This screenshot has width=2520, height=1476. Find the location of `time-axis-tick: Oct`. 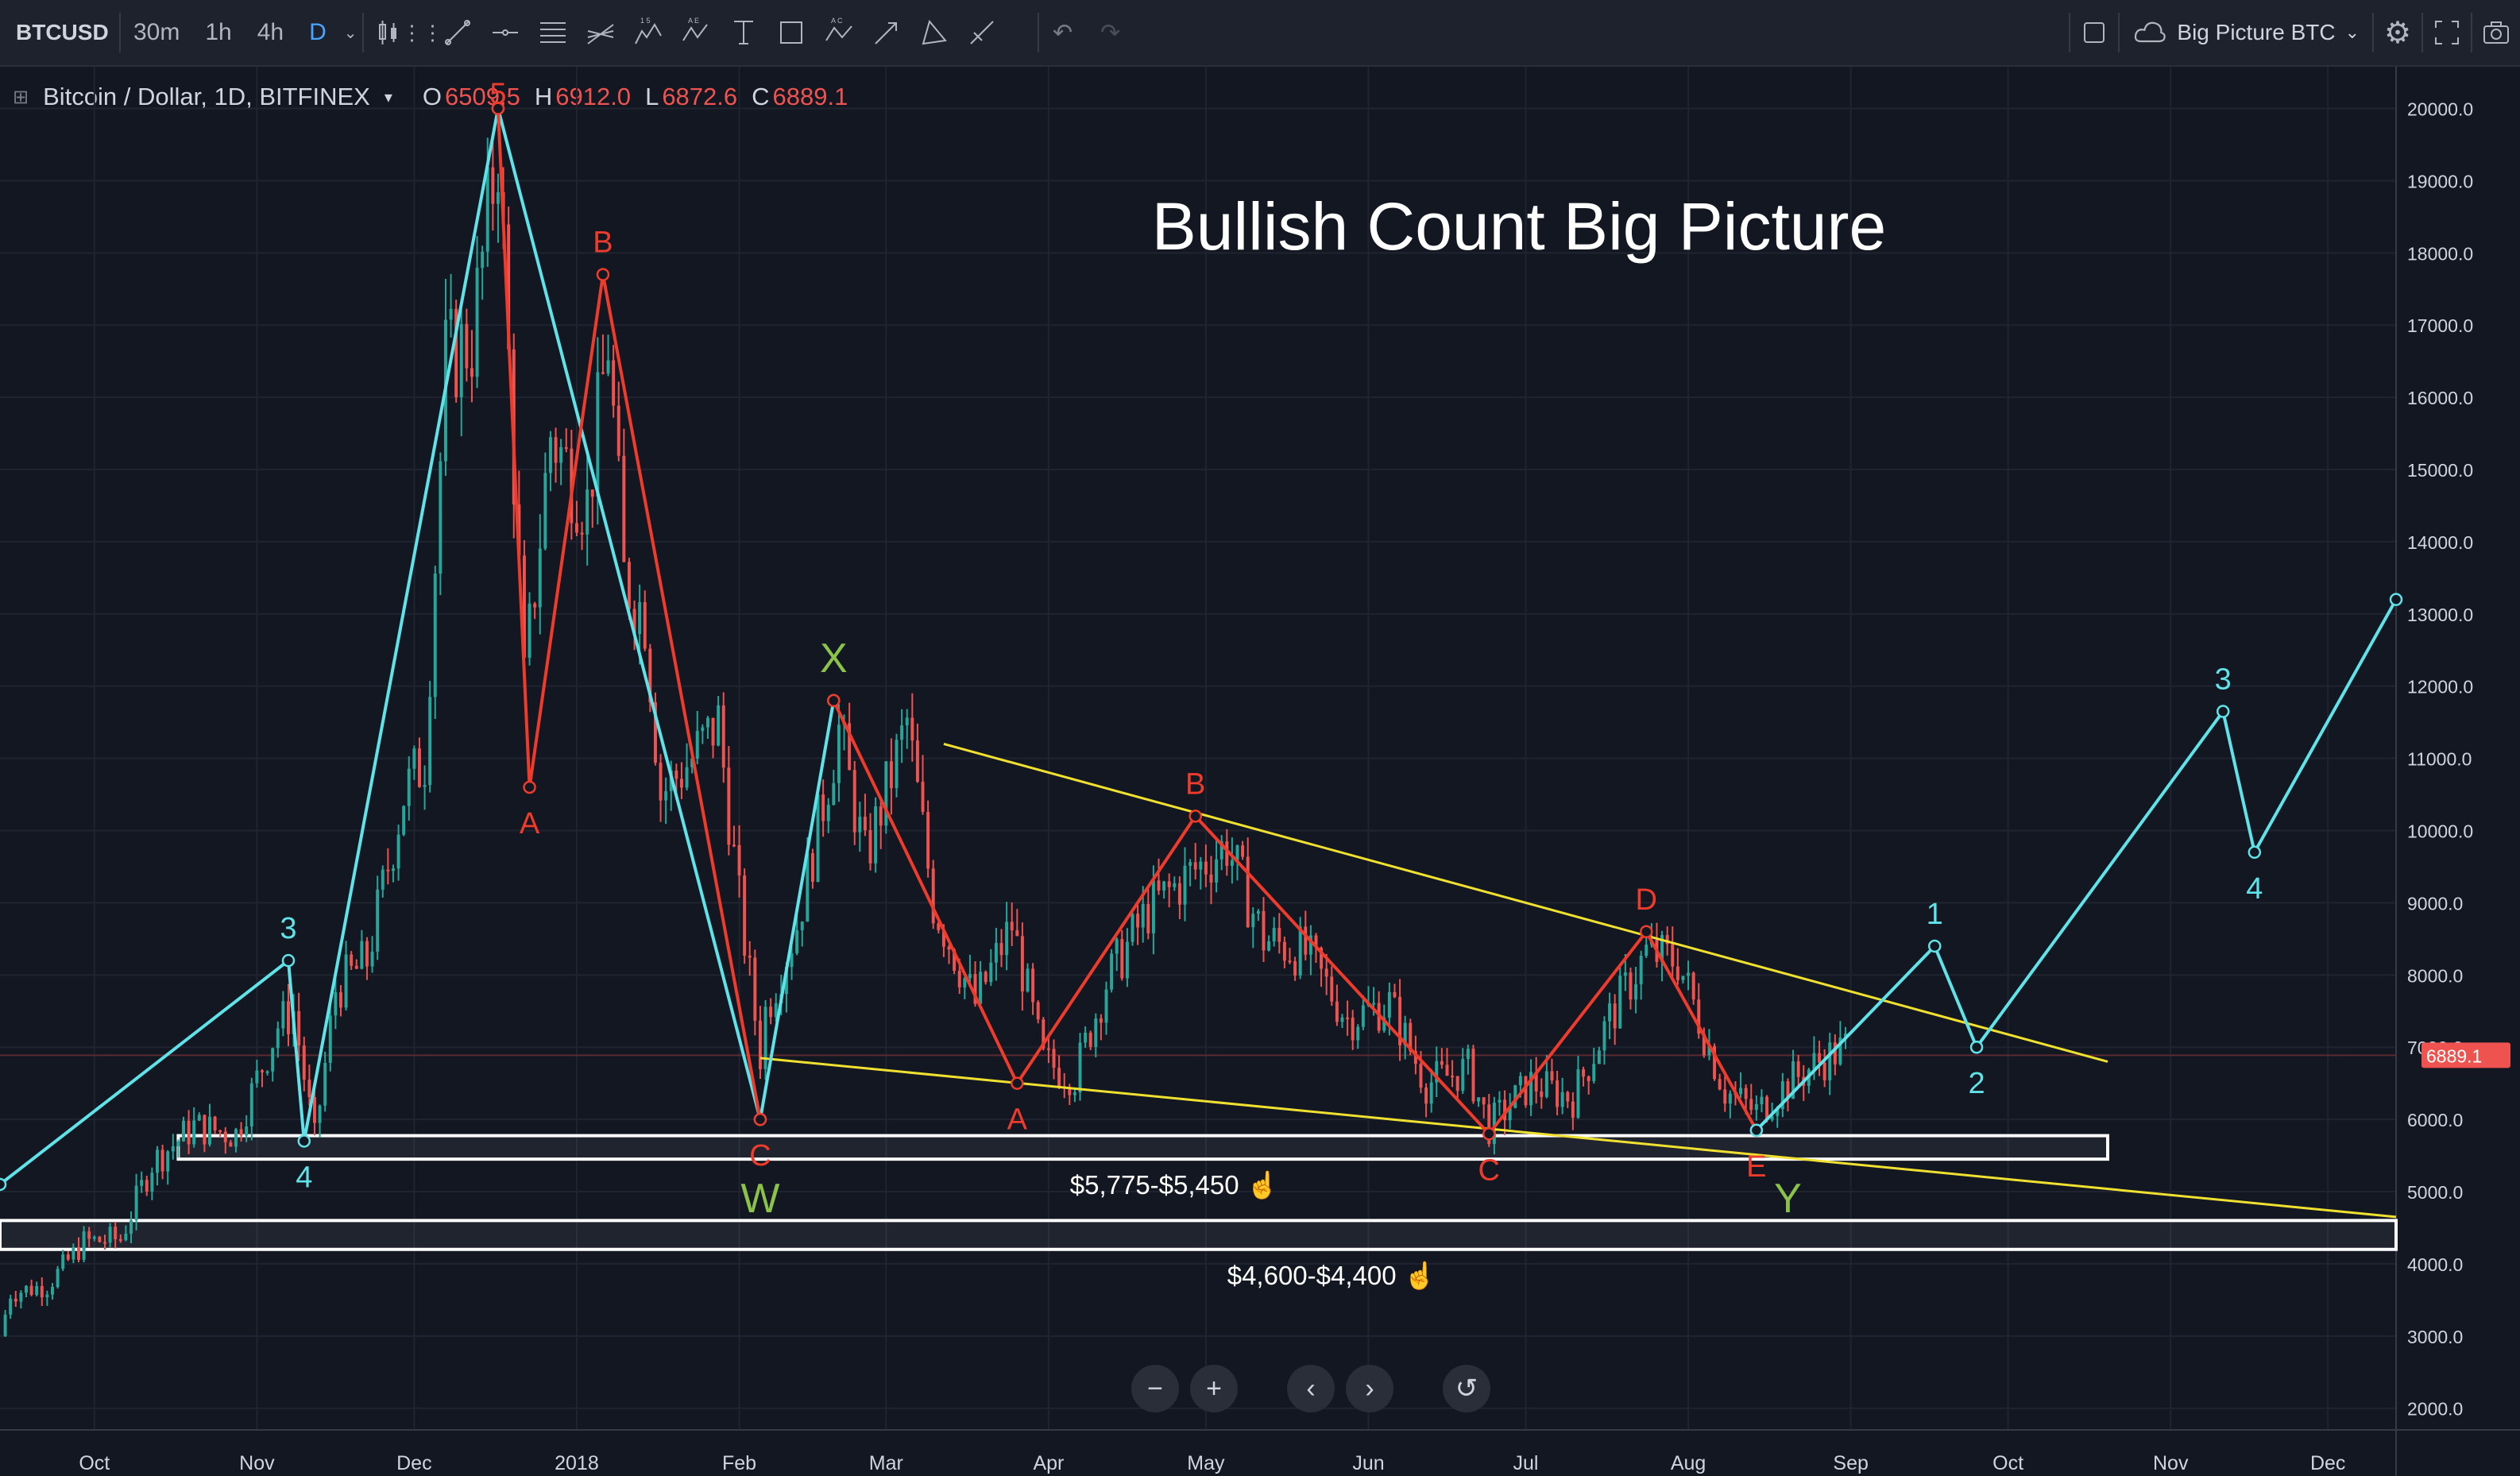

time-axis-tick: Oct is located at coordinates (94, 1463).